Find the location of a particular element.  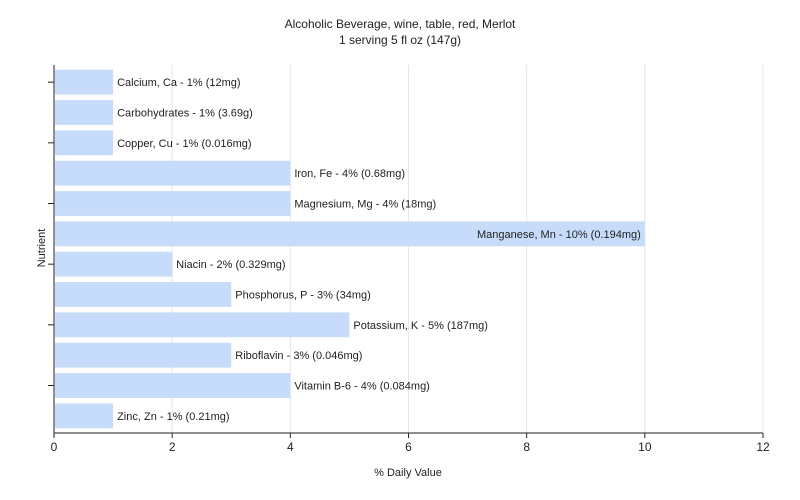

bar-label: Riboflavin - 3% (0.046mg) is located at coordinates (298, 356).